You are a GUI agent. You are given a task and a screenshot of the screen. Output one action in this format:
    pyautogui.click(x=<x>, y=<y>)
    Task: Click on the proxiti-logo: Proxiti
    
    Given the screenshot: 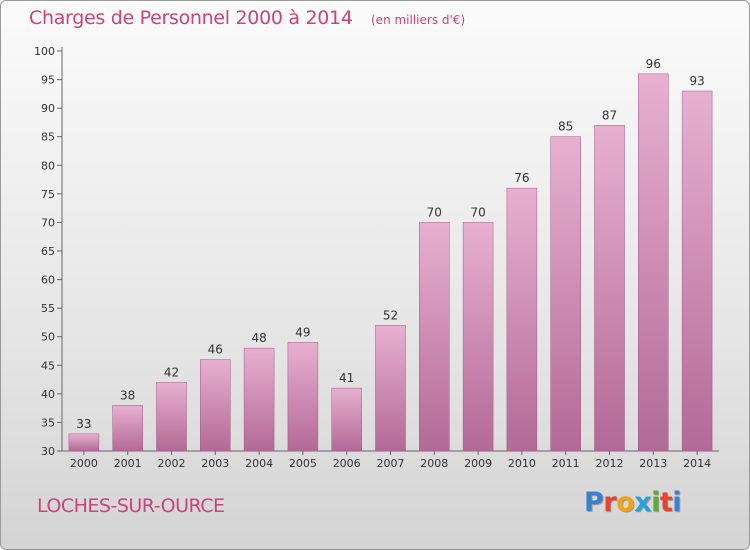 What is the action you would take?
    pyautogui.click(x=633, y=502)
    